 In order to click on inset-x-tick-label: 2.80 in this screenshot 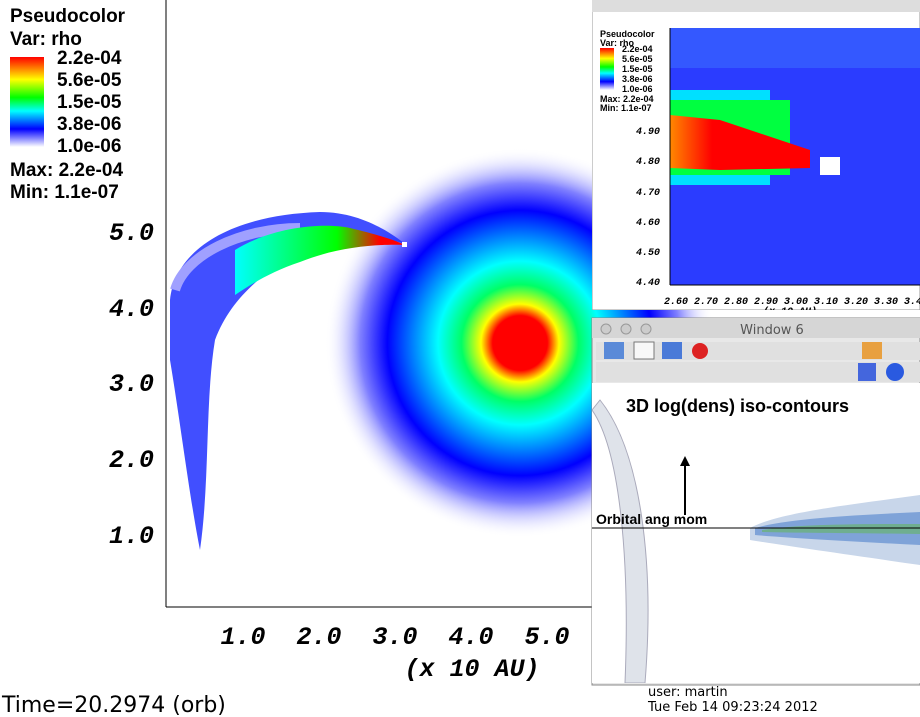, I will do `click(736, 302)`.